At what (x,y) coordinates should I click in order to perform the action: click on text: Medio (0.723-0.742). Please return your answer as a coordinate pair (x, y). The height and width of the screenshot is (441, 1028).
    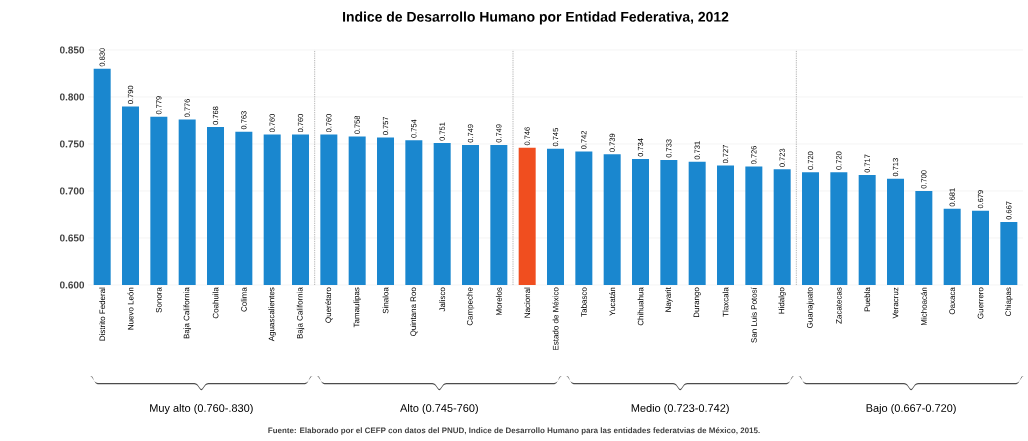
    Looking at the image, I should click on (680, 409).